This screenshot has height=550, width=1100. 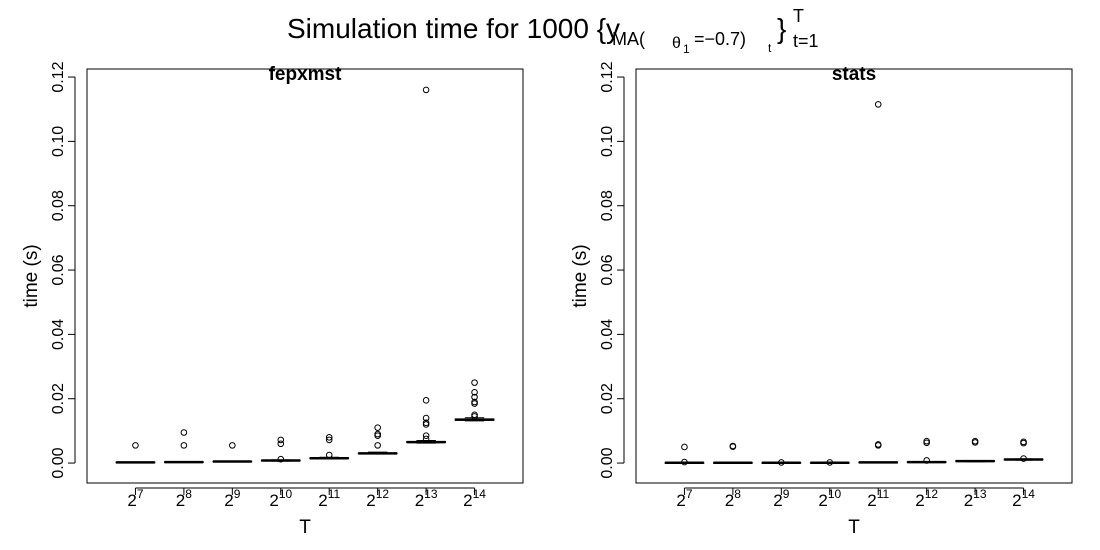 I want to click on figure-title: Simulation time for 1000 {y, so click(x=453, y=28).